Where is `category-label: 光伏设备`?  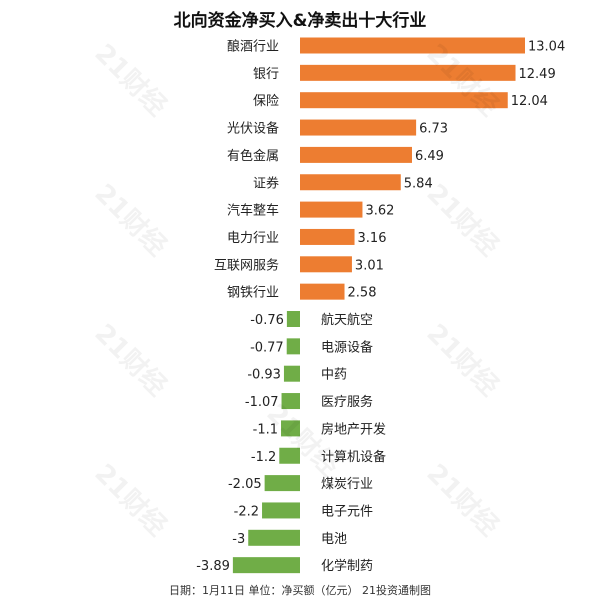
category-label: 光伏设备 is located at coordinates (253, 129).